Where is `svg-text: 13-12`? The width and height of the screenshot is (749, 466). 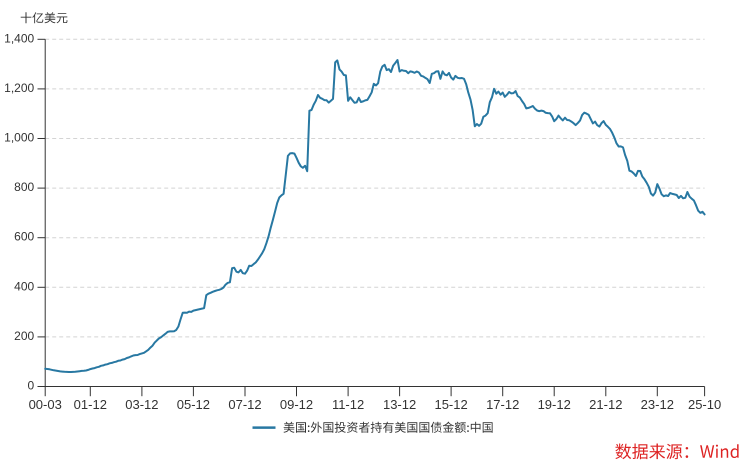
svg-text: 13-12 is located at coordinates (399, 404).